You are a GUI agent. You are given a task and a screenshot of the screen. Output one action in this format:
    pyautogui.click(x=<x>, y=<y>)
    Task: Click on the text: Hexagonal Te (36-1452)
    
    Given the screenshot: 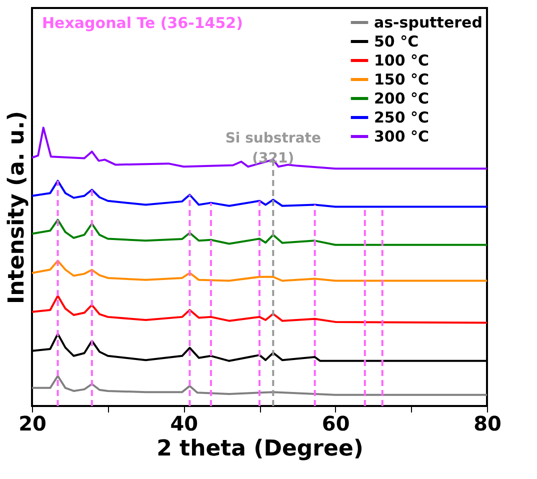 What is the action you would take?
    pyautogui.click(x=142, y=23)
    